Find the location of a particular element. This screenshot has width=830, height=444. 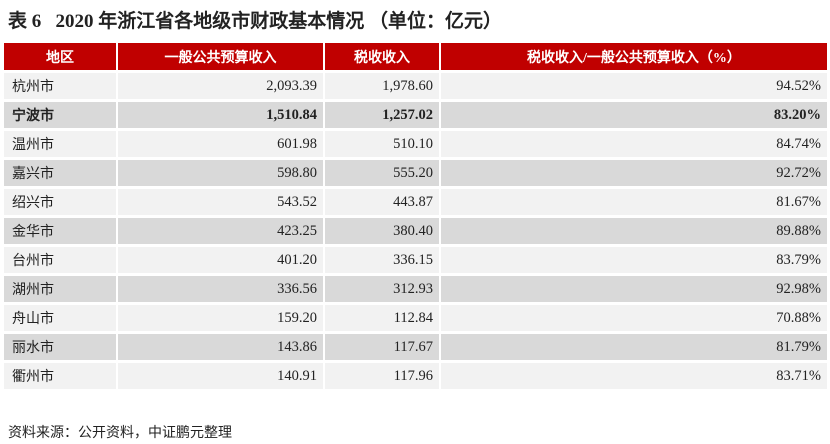

cell-general-budget-revenue: 159.20 is located at coordinates (220, 318).